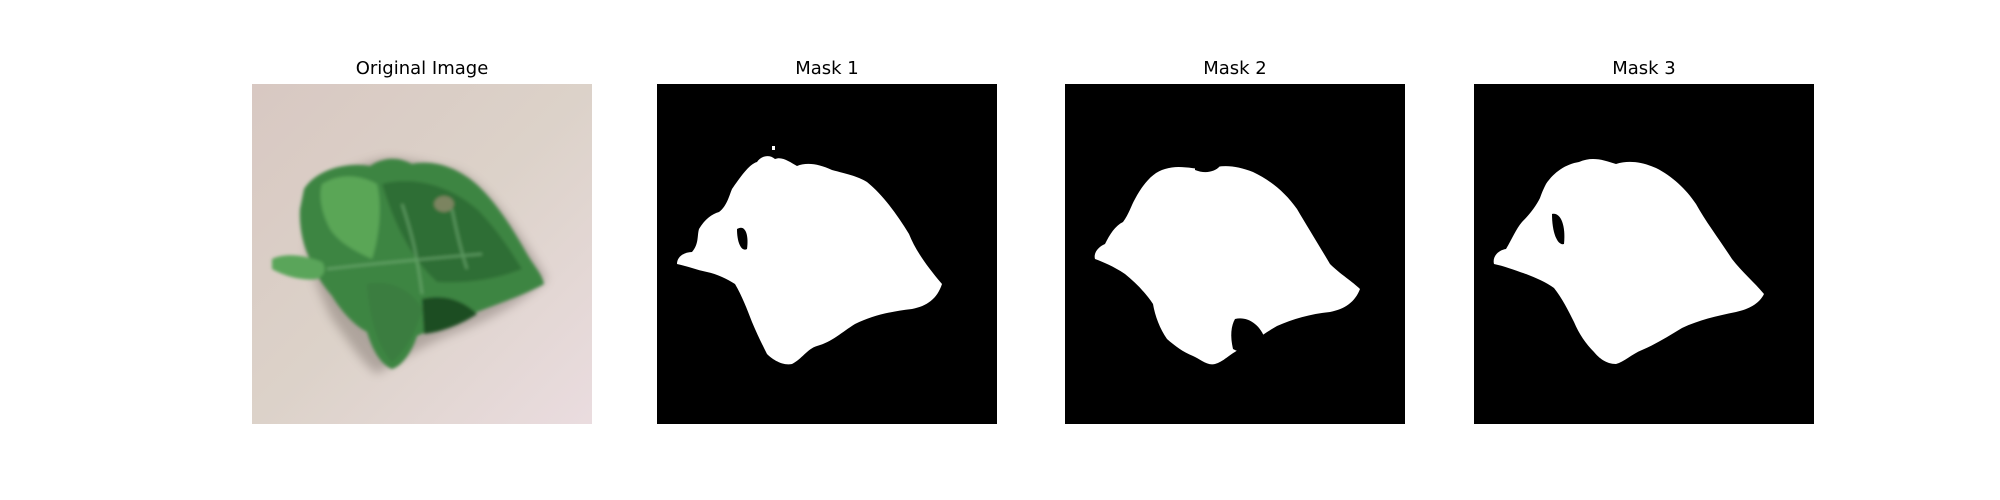 This screenshot has height=500, width=2000. I want to click on mask-3-svg, so click(1644, 254).